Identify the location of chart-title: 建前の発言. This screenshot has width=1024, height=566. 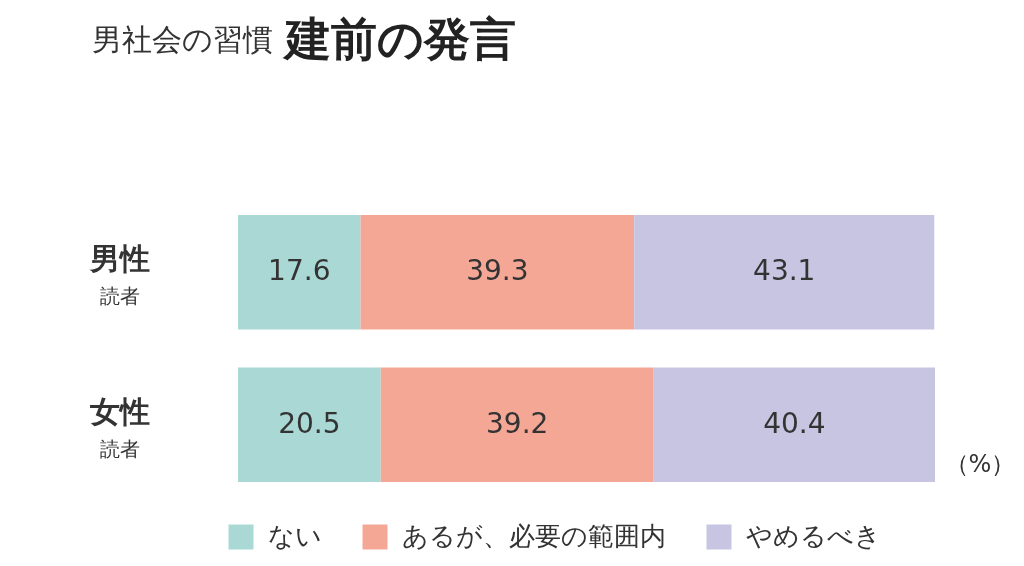
(399, 39).